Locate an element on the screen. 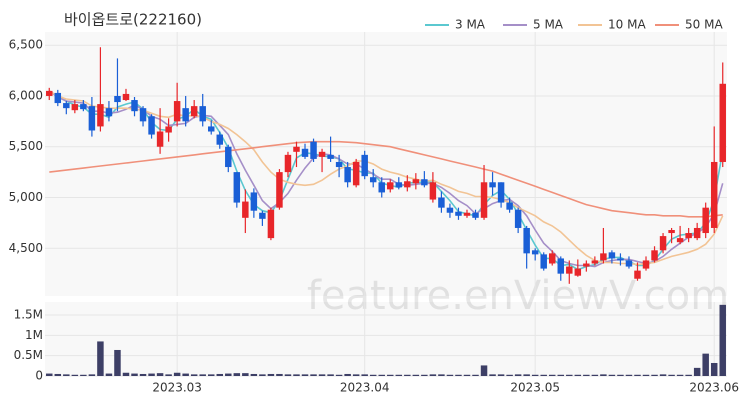 This screenshot has height=400, width=750. y-tick-label: 5,000 is located at coordinates (26, 197).